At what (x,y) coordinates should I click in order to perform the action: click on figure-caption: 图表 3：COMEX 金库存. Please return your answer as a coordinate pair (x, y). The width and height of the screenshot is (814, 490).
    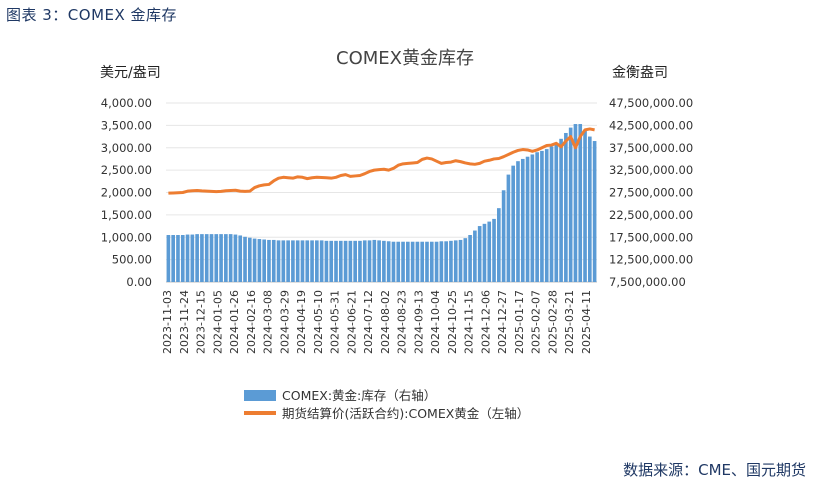
    Looking at the image, I should click on (92, 15).